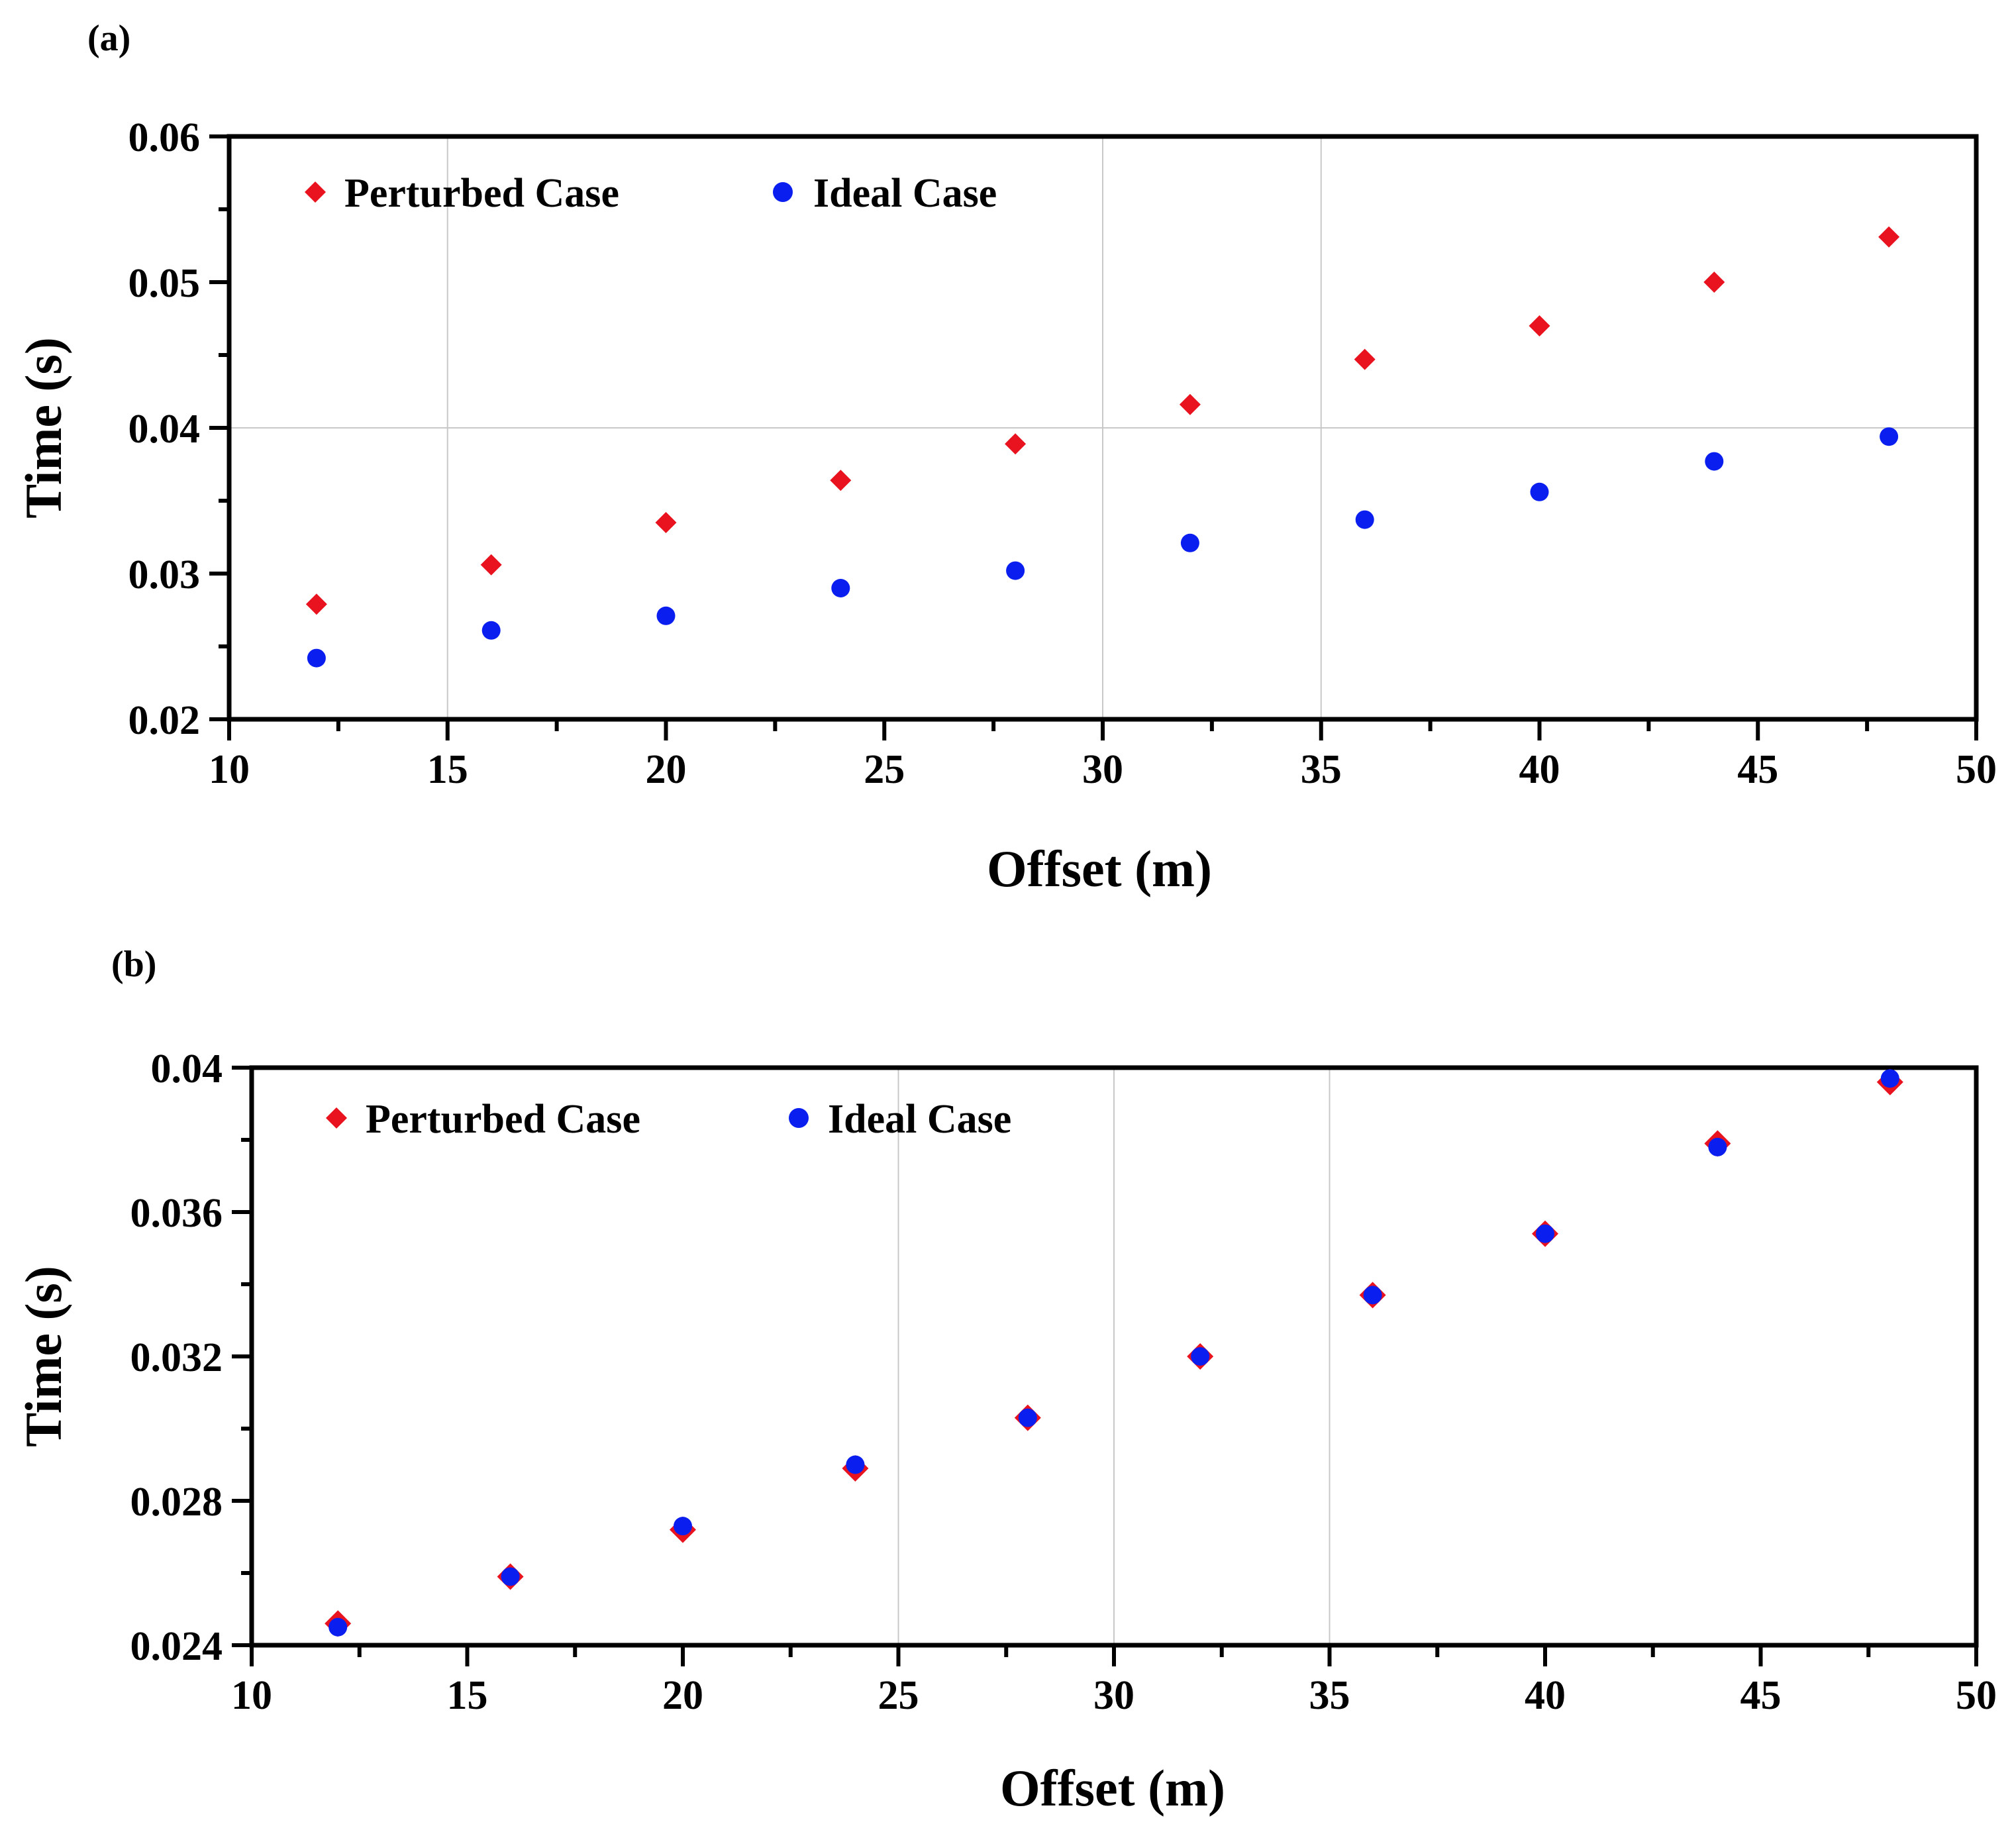 The height and width of the screenshot is (1828, 2016). I want to click on y-tick-label: 0.036, so click(176, 1213).